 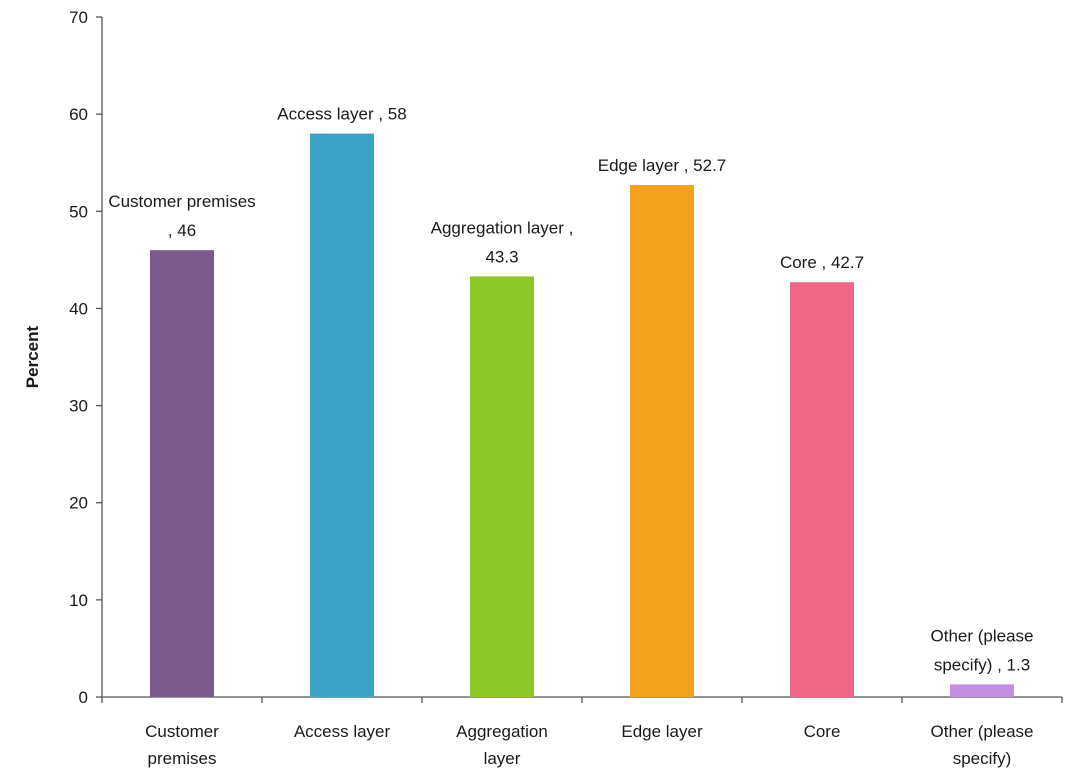 I want to click on data-label: Other (please specify) , 1.3, so click(x=982, y=650).